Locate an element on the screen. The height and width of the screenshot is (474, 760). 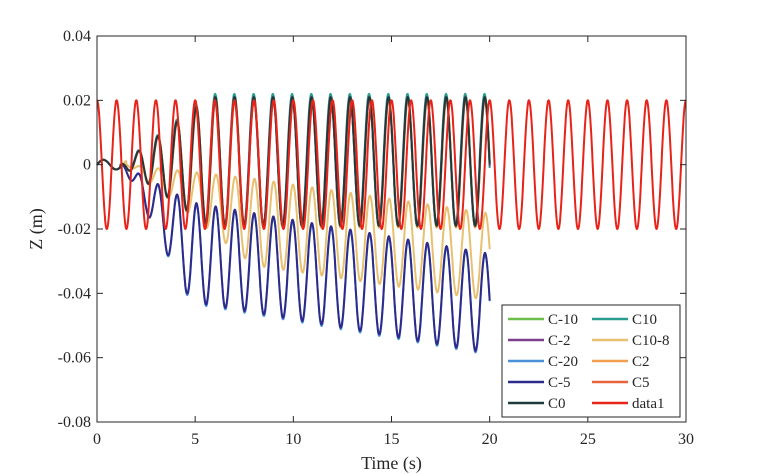
legend: C-10 C10 C-2 C10-8 C-20 C2 C-5 C5 C0 data1 is located at coordinates (591, 361).